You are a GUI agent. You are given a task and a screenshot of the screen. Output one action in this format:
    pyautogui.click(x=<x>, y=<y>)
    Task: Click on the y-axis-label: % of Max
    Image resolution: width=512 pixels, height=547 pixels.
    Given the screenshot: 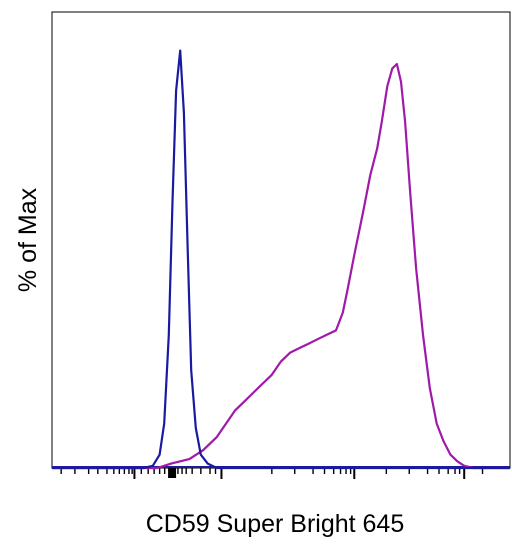 What is the action you would take?
    pyautogui.click(x=28, y=239)
    